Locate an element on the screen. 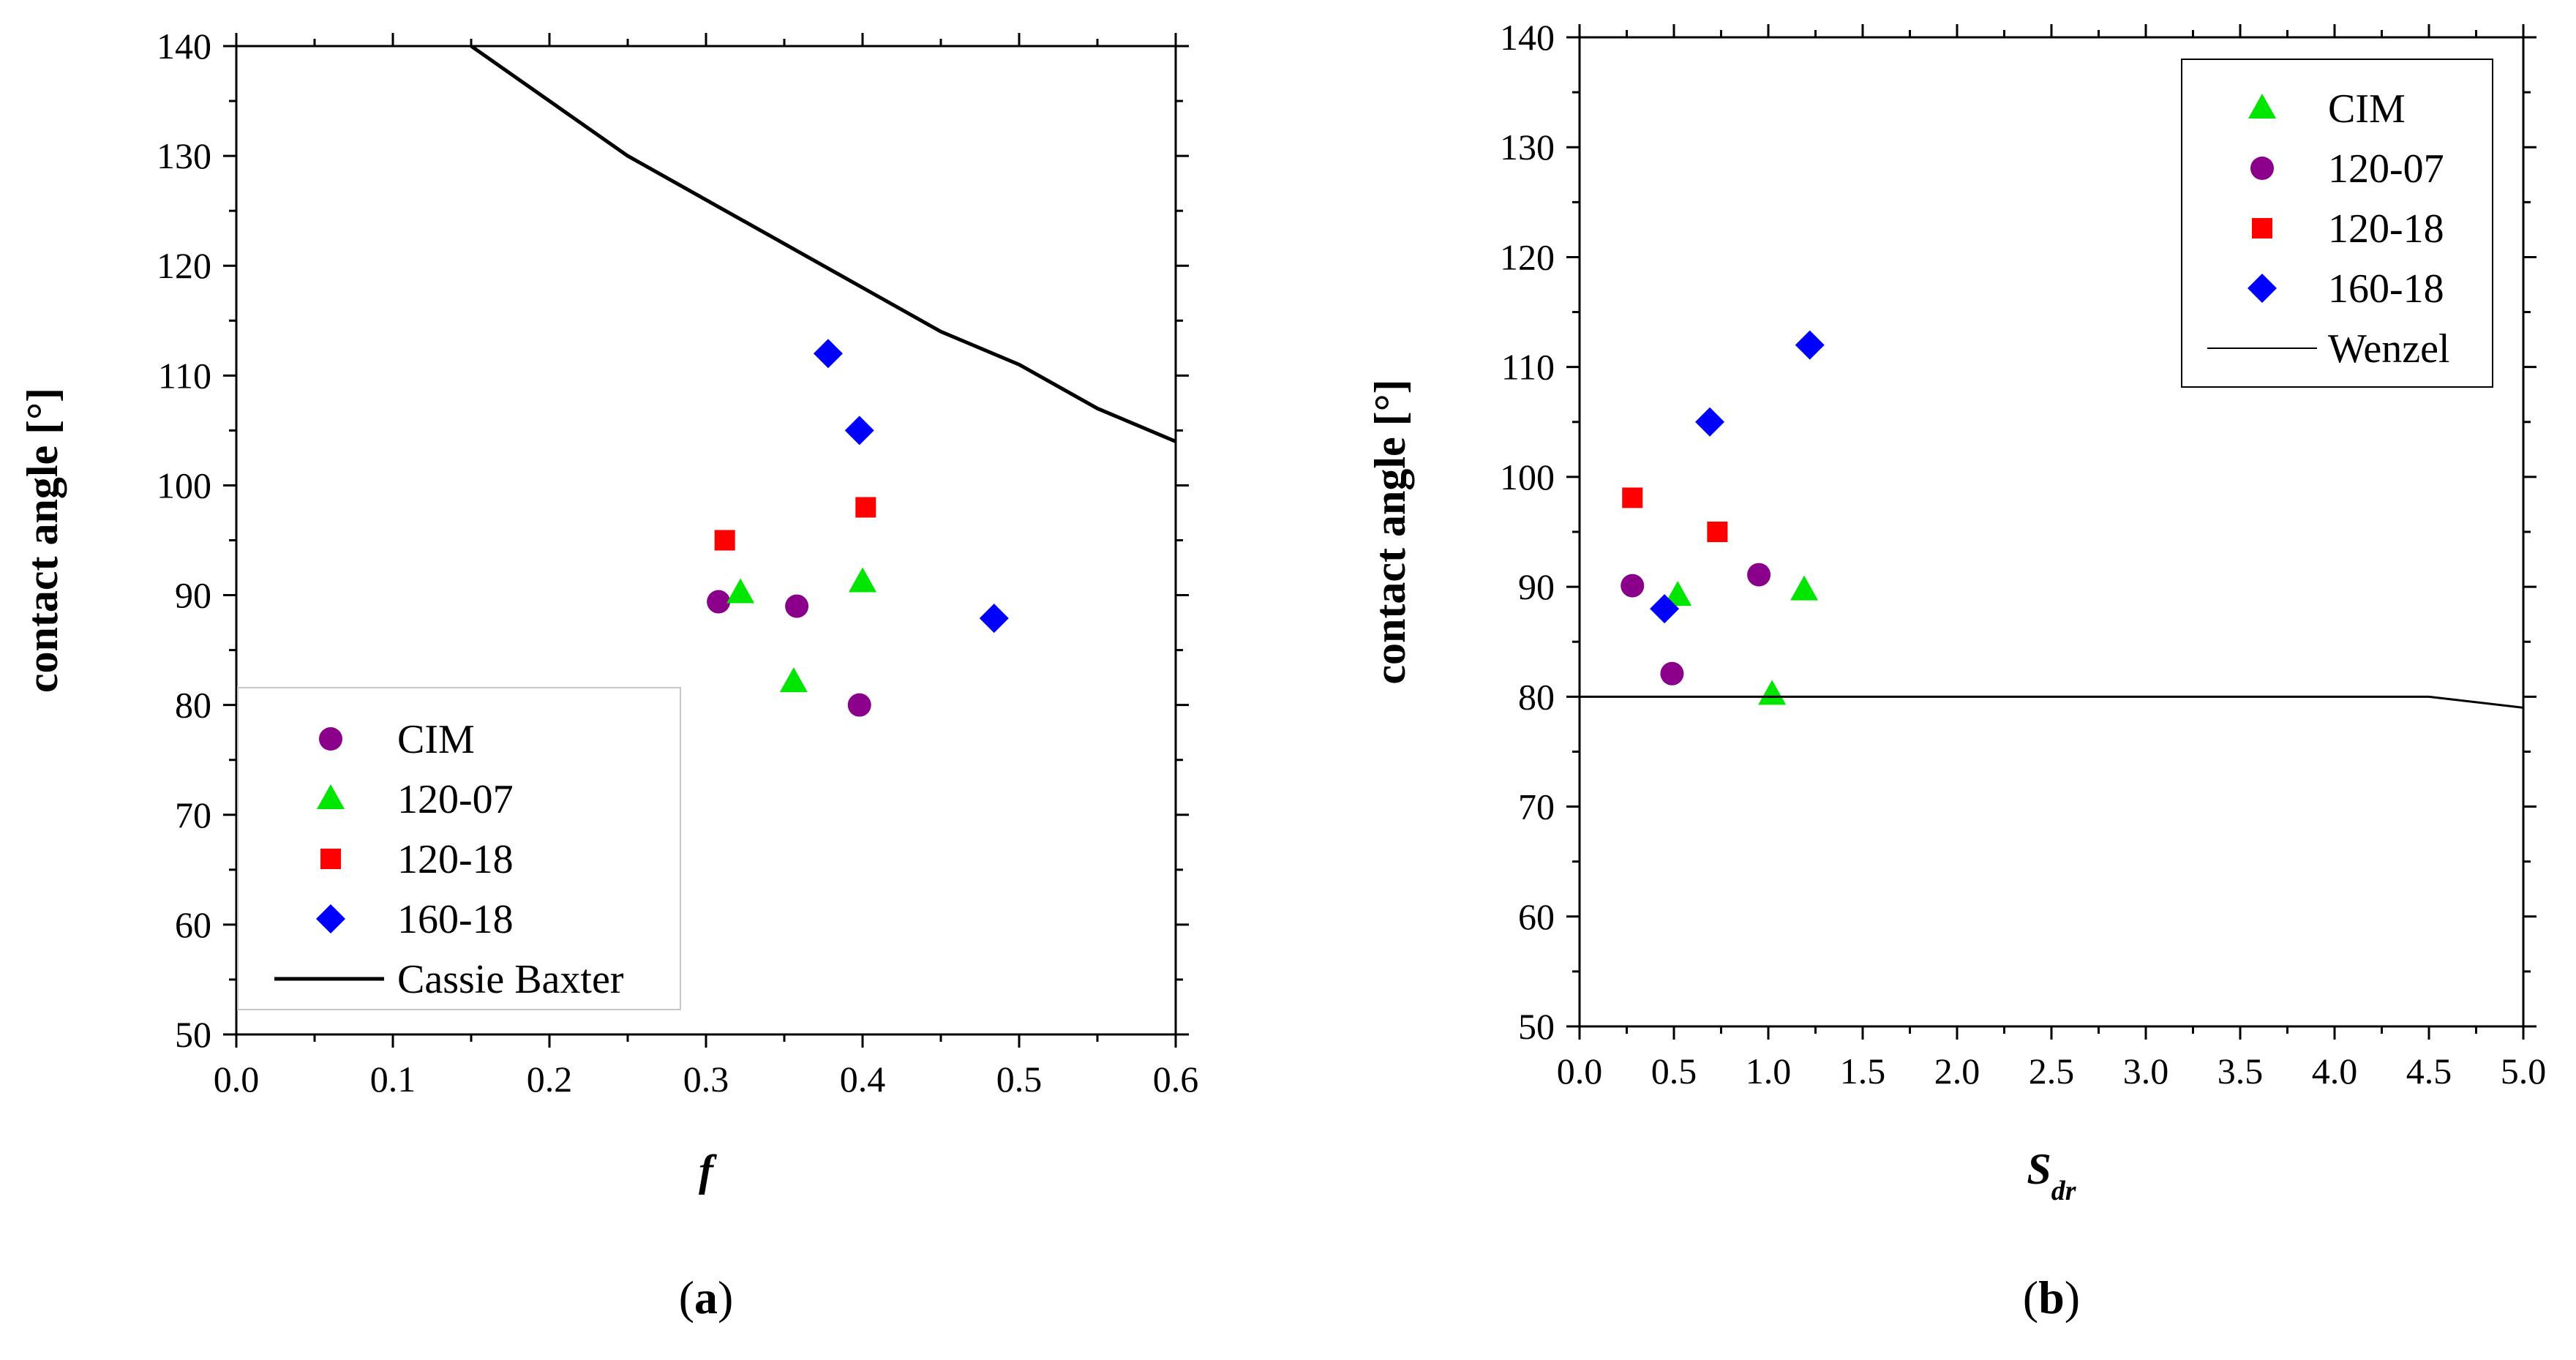 This screenshot has width=2576, height=1360. legend-box is located at coordinates (459, 848).